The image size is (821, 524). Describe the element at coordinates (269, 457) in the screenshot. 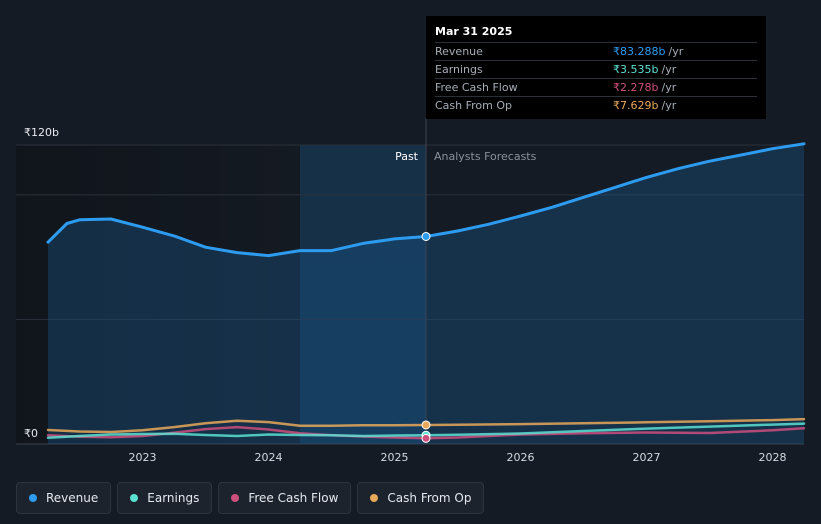

I see `x-tick-label: 2024` at that location.